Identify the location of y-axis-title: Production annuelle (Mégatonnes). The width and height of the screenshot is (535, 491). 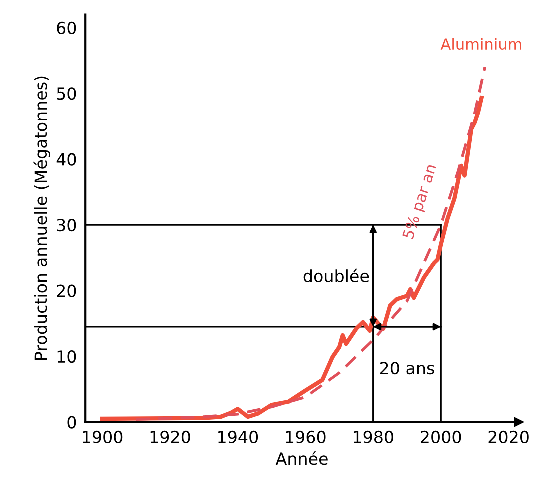
(42, 218).